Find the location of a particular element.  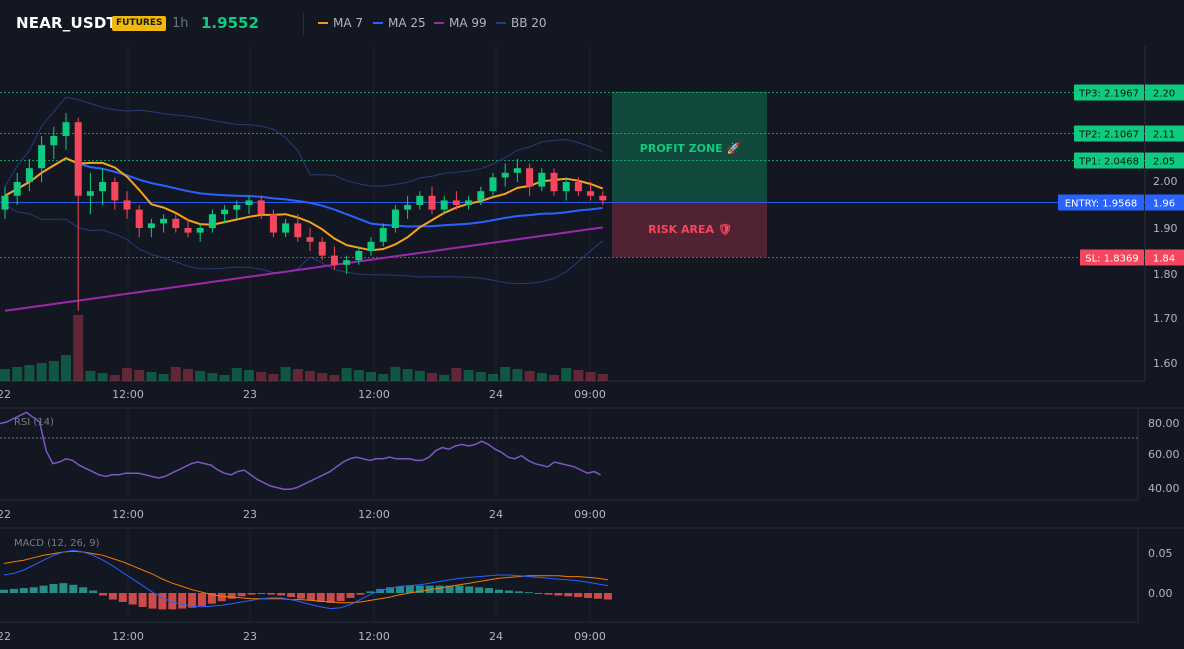

legend-ma7: MA 7 is located at coordinates (340, 23).